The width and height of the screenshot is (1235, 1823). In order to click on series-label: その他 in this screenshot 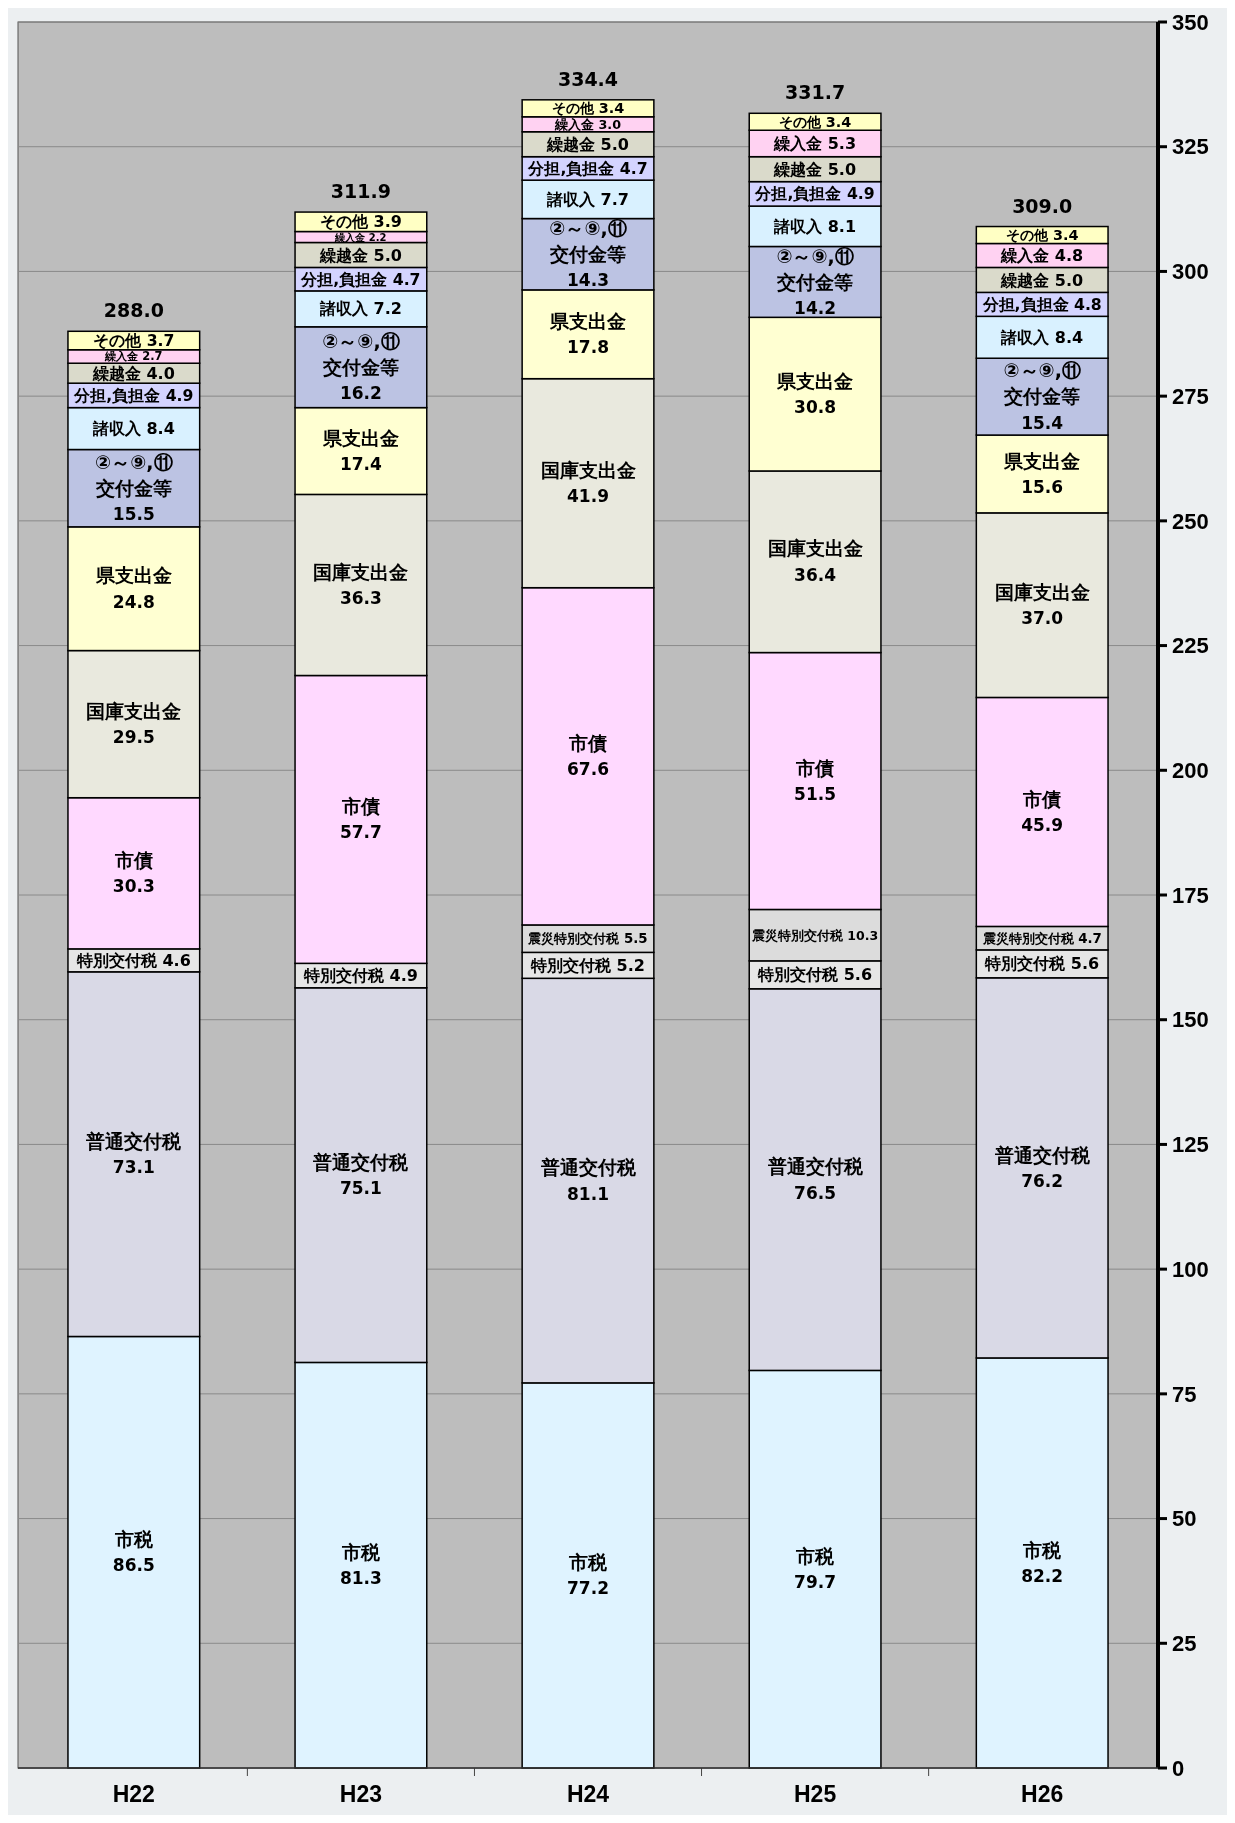, I will do `click(343, 222)`.